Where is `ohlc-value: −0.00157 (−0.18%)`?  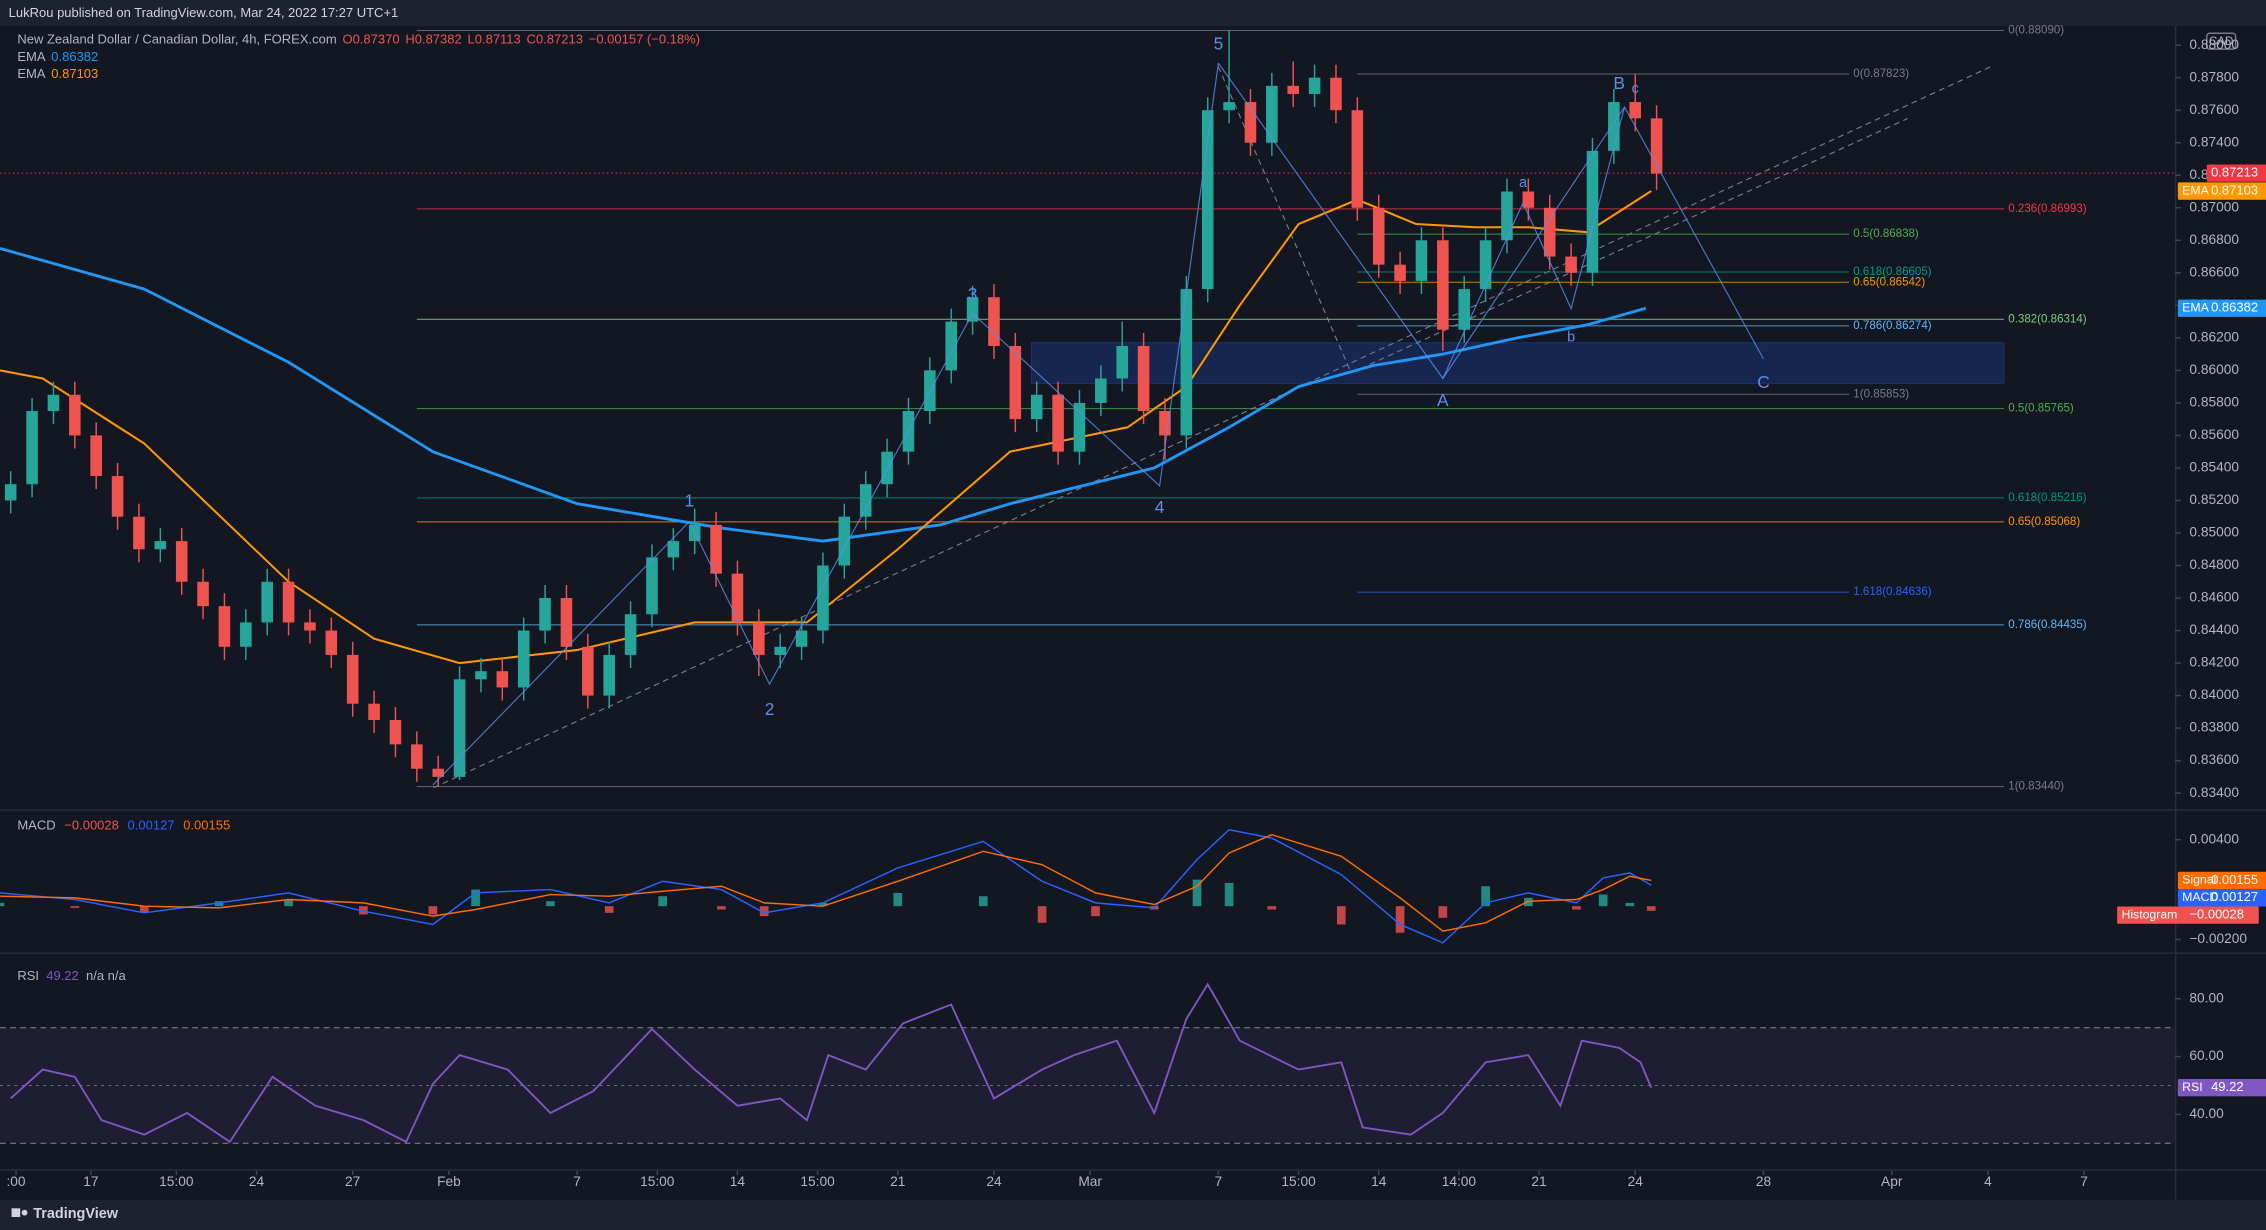 ohlc-value: −0.00157 (−0.18%) is located at coordinates (644, 39).